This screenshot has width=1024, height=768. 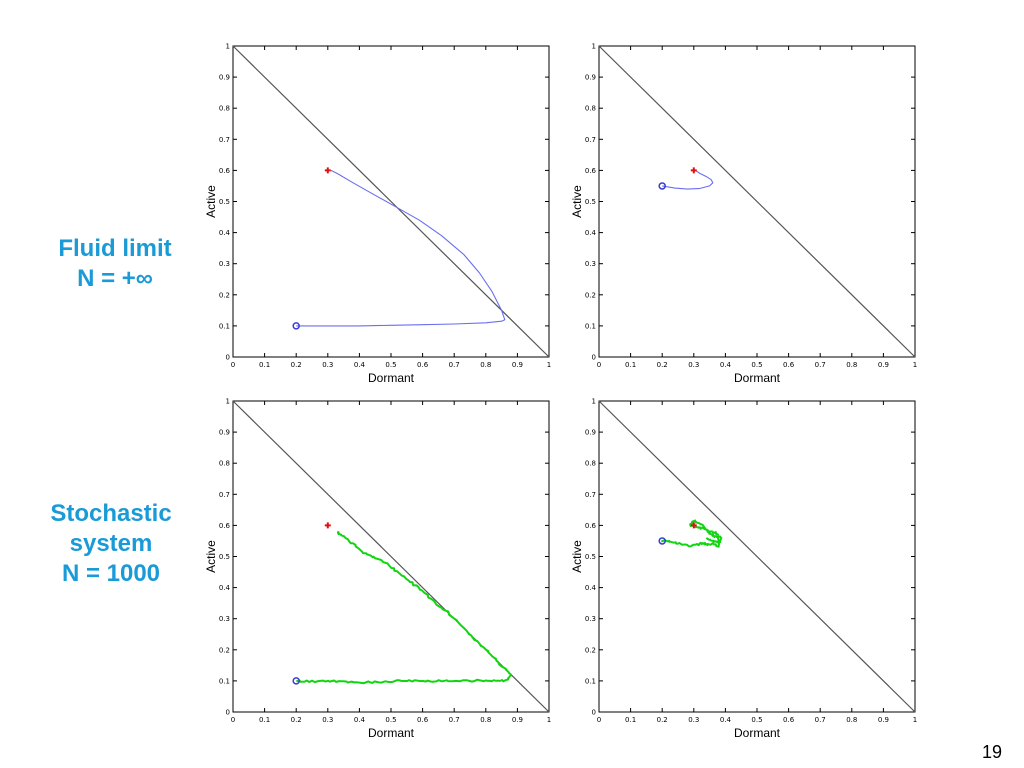 I want to click on page-number: 19, so click(x=991, y=752).